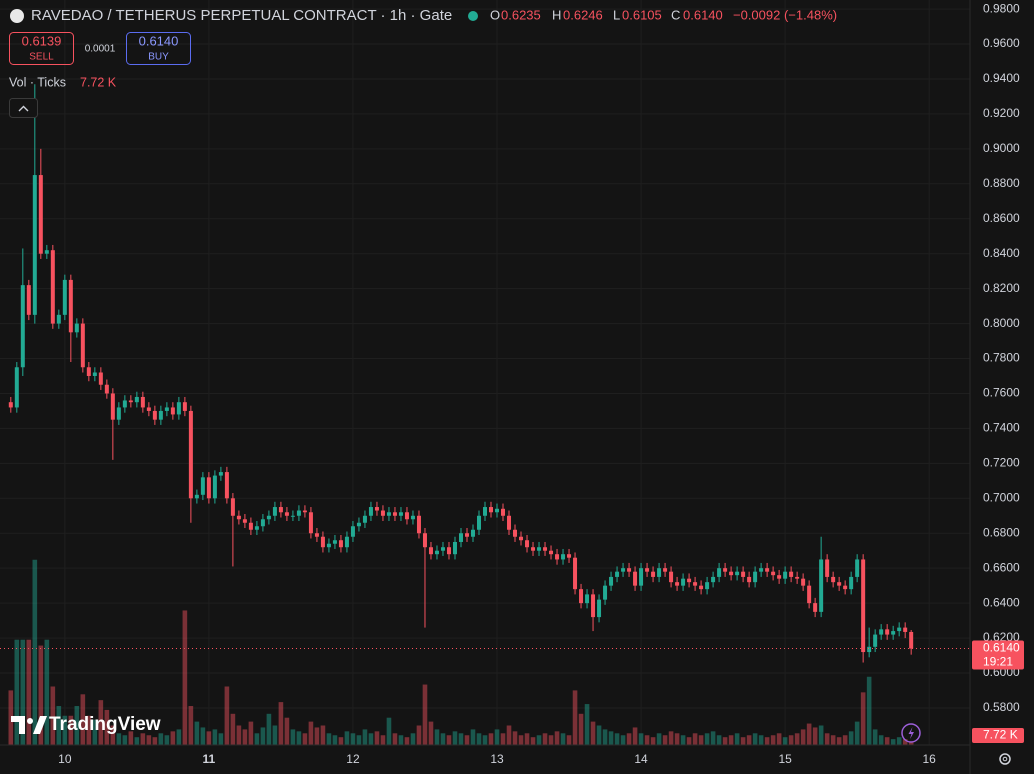  What do you see at coordinates (1001, 183) in the screenshot?
I see `y-tick-label: 0.8800` at bounding box center [1001, 183].